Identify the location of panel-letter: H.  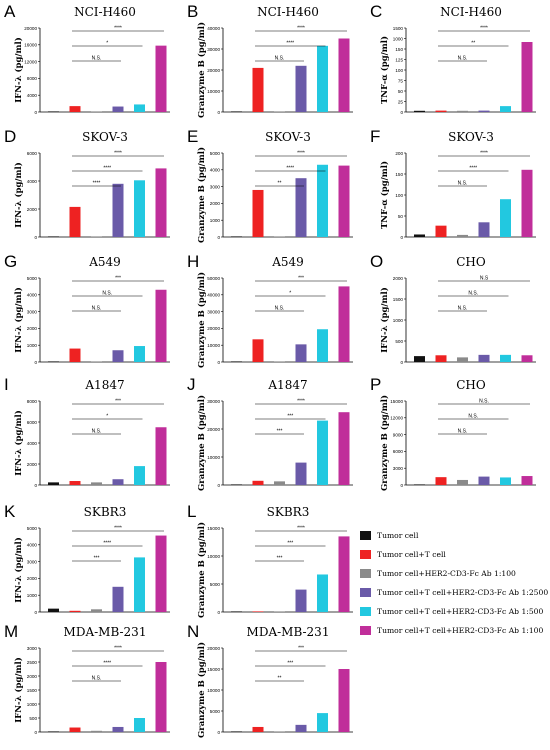
(193, 261).